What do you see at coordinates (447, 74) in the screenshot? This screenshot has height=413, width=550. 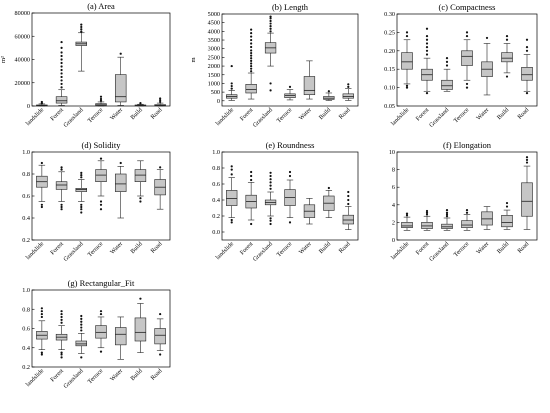 I see `box-grassland` at bounding box center [447, 74].